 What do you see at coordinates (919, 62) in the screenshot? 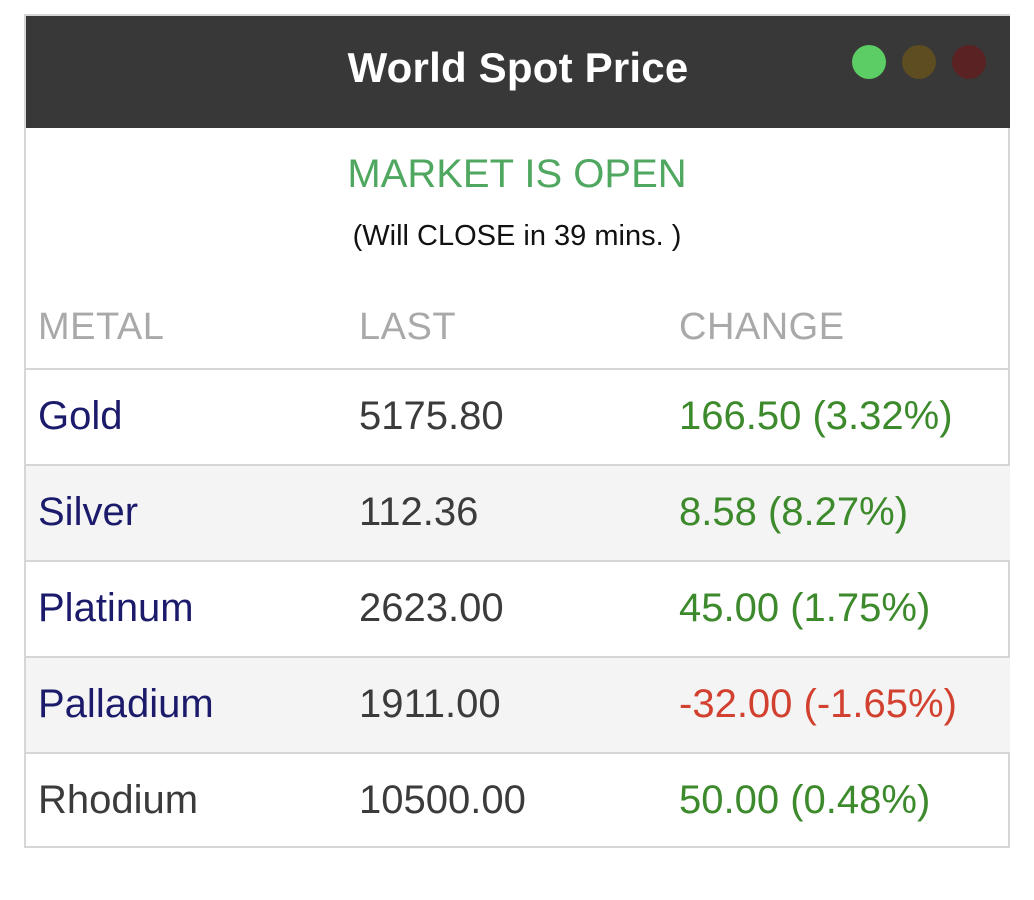
I see `status-dot-amber` at bounding box center [919, 62].